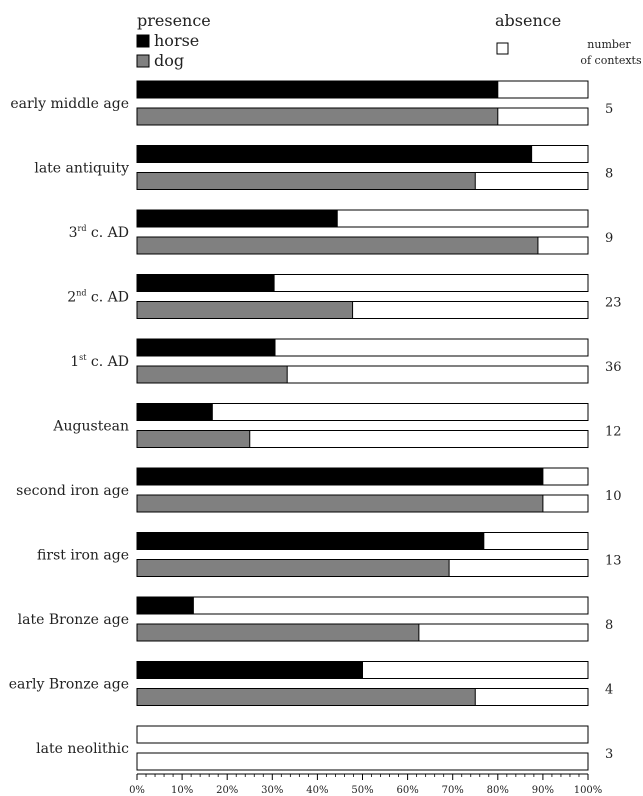 The height and width of the screenshot is (796, 643). What do you see at coordinates (609, 238) in the screenshot?
I see `contexts-count: 9` at bounding box center [609, 238].